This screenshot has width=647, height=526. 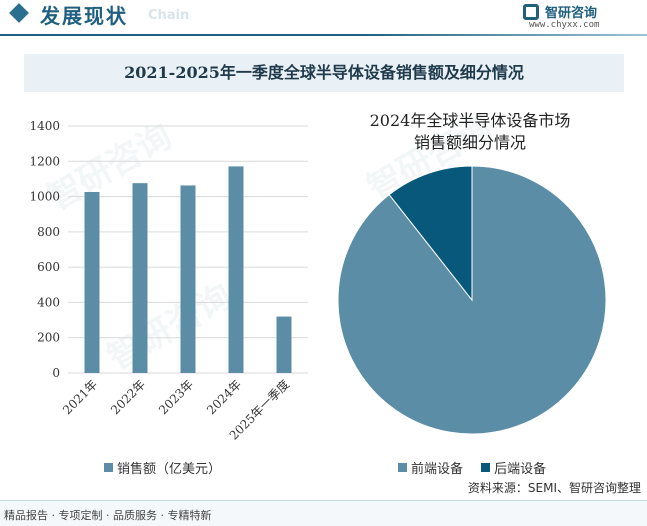 What do you see at coordinates (84, 16) in the screenshot?
I see `section-title: 发展现状` at bounding box center [84, 16].